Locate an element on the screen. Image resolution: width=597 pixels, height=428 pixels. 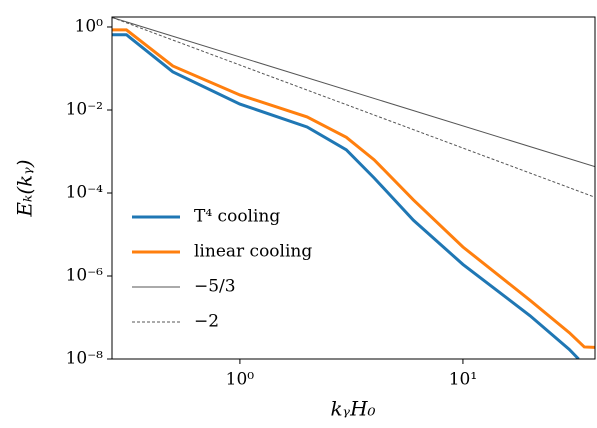
x-axis-label: kᵧH₀ is located at coordinates (352, 409).